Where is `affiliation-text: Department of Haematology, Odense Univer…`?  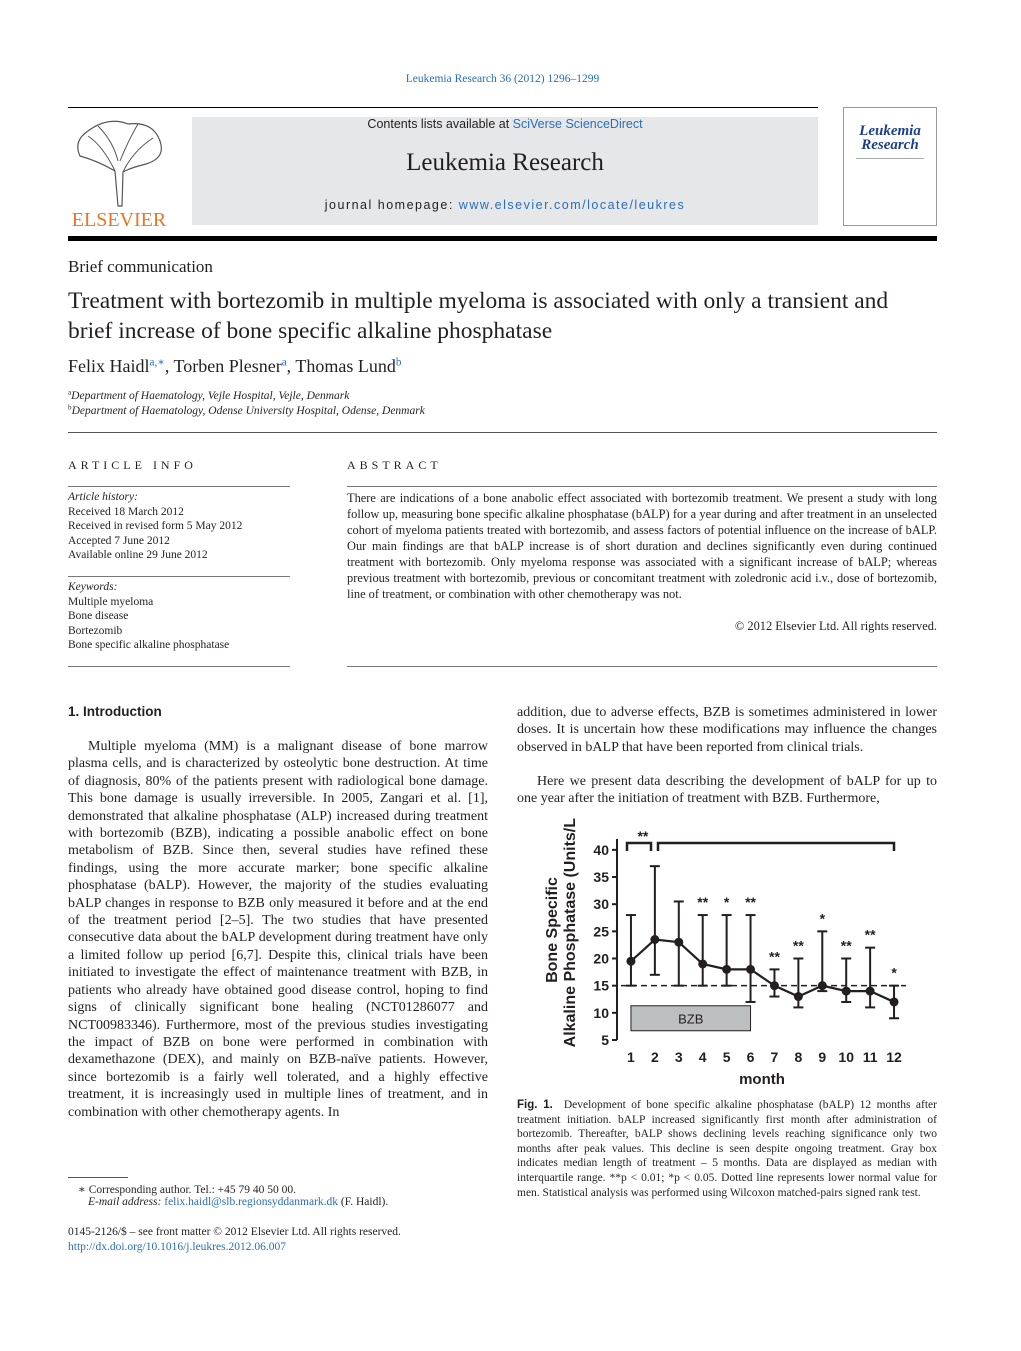
affiliation-text: Department of Haematology, Odense Univer… is located at coordinates (248, 410).